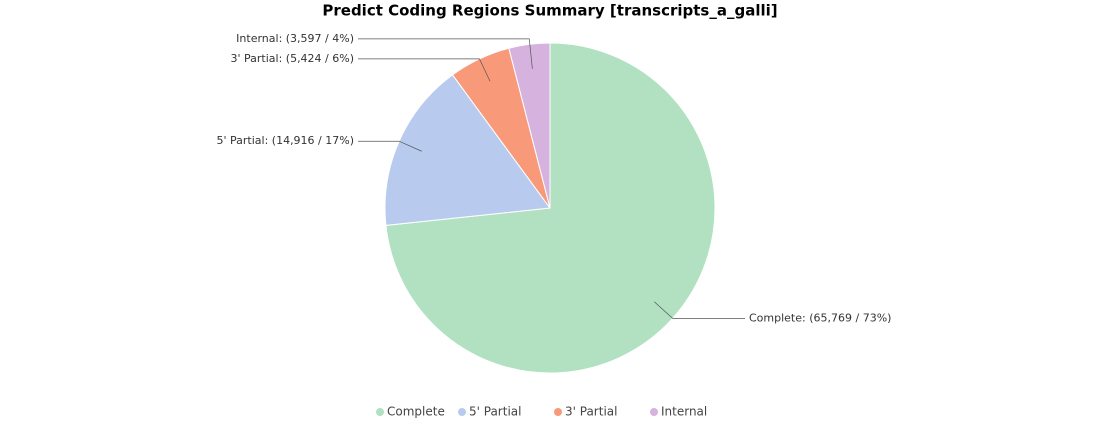 This screenshot has width=1101, height=424. I want to click on data-label: 5' Partial: (14,916 / 17%), so click(285, 140).